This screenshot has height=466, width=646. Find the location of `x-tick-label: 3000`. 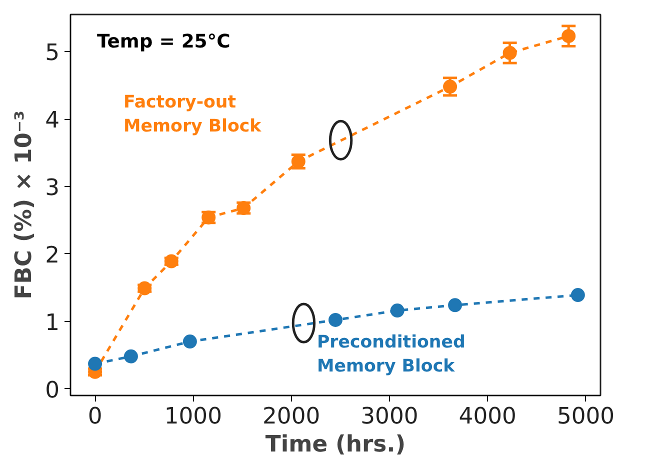

x-tick-label: 3000 is located at coordinates (389, 417).